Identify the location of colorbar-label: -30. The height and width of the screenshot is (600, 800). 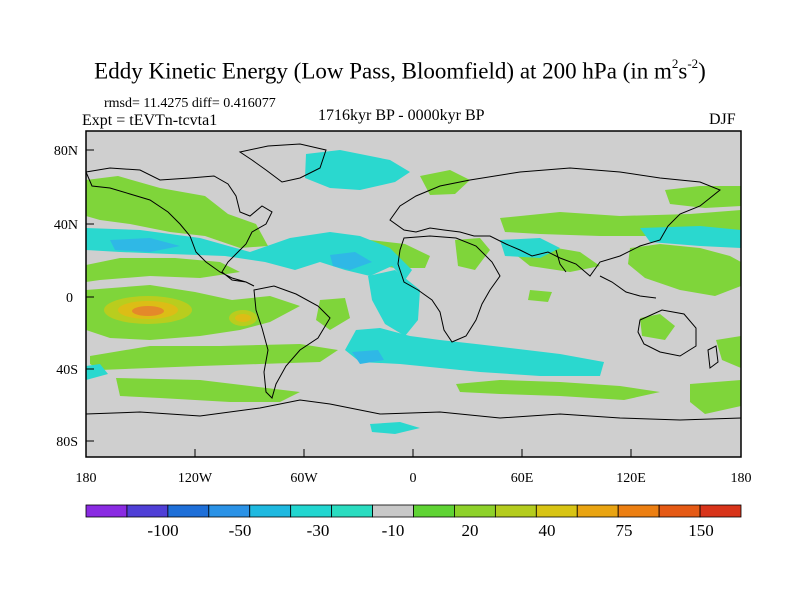
(318, 530).